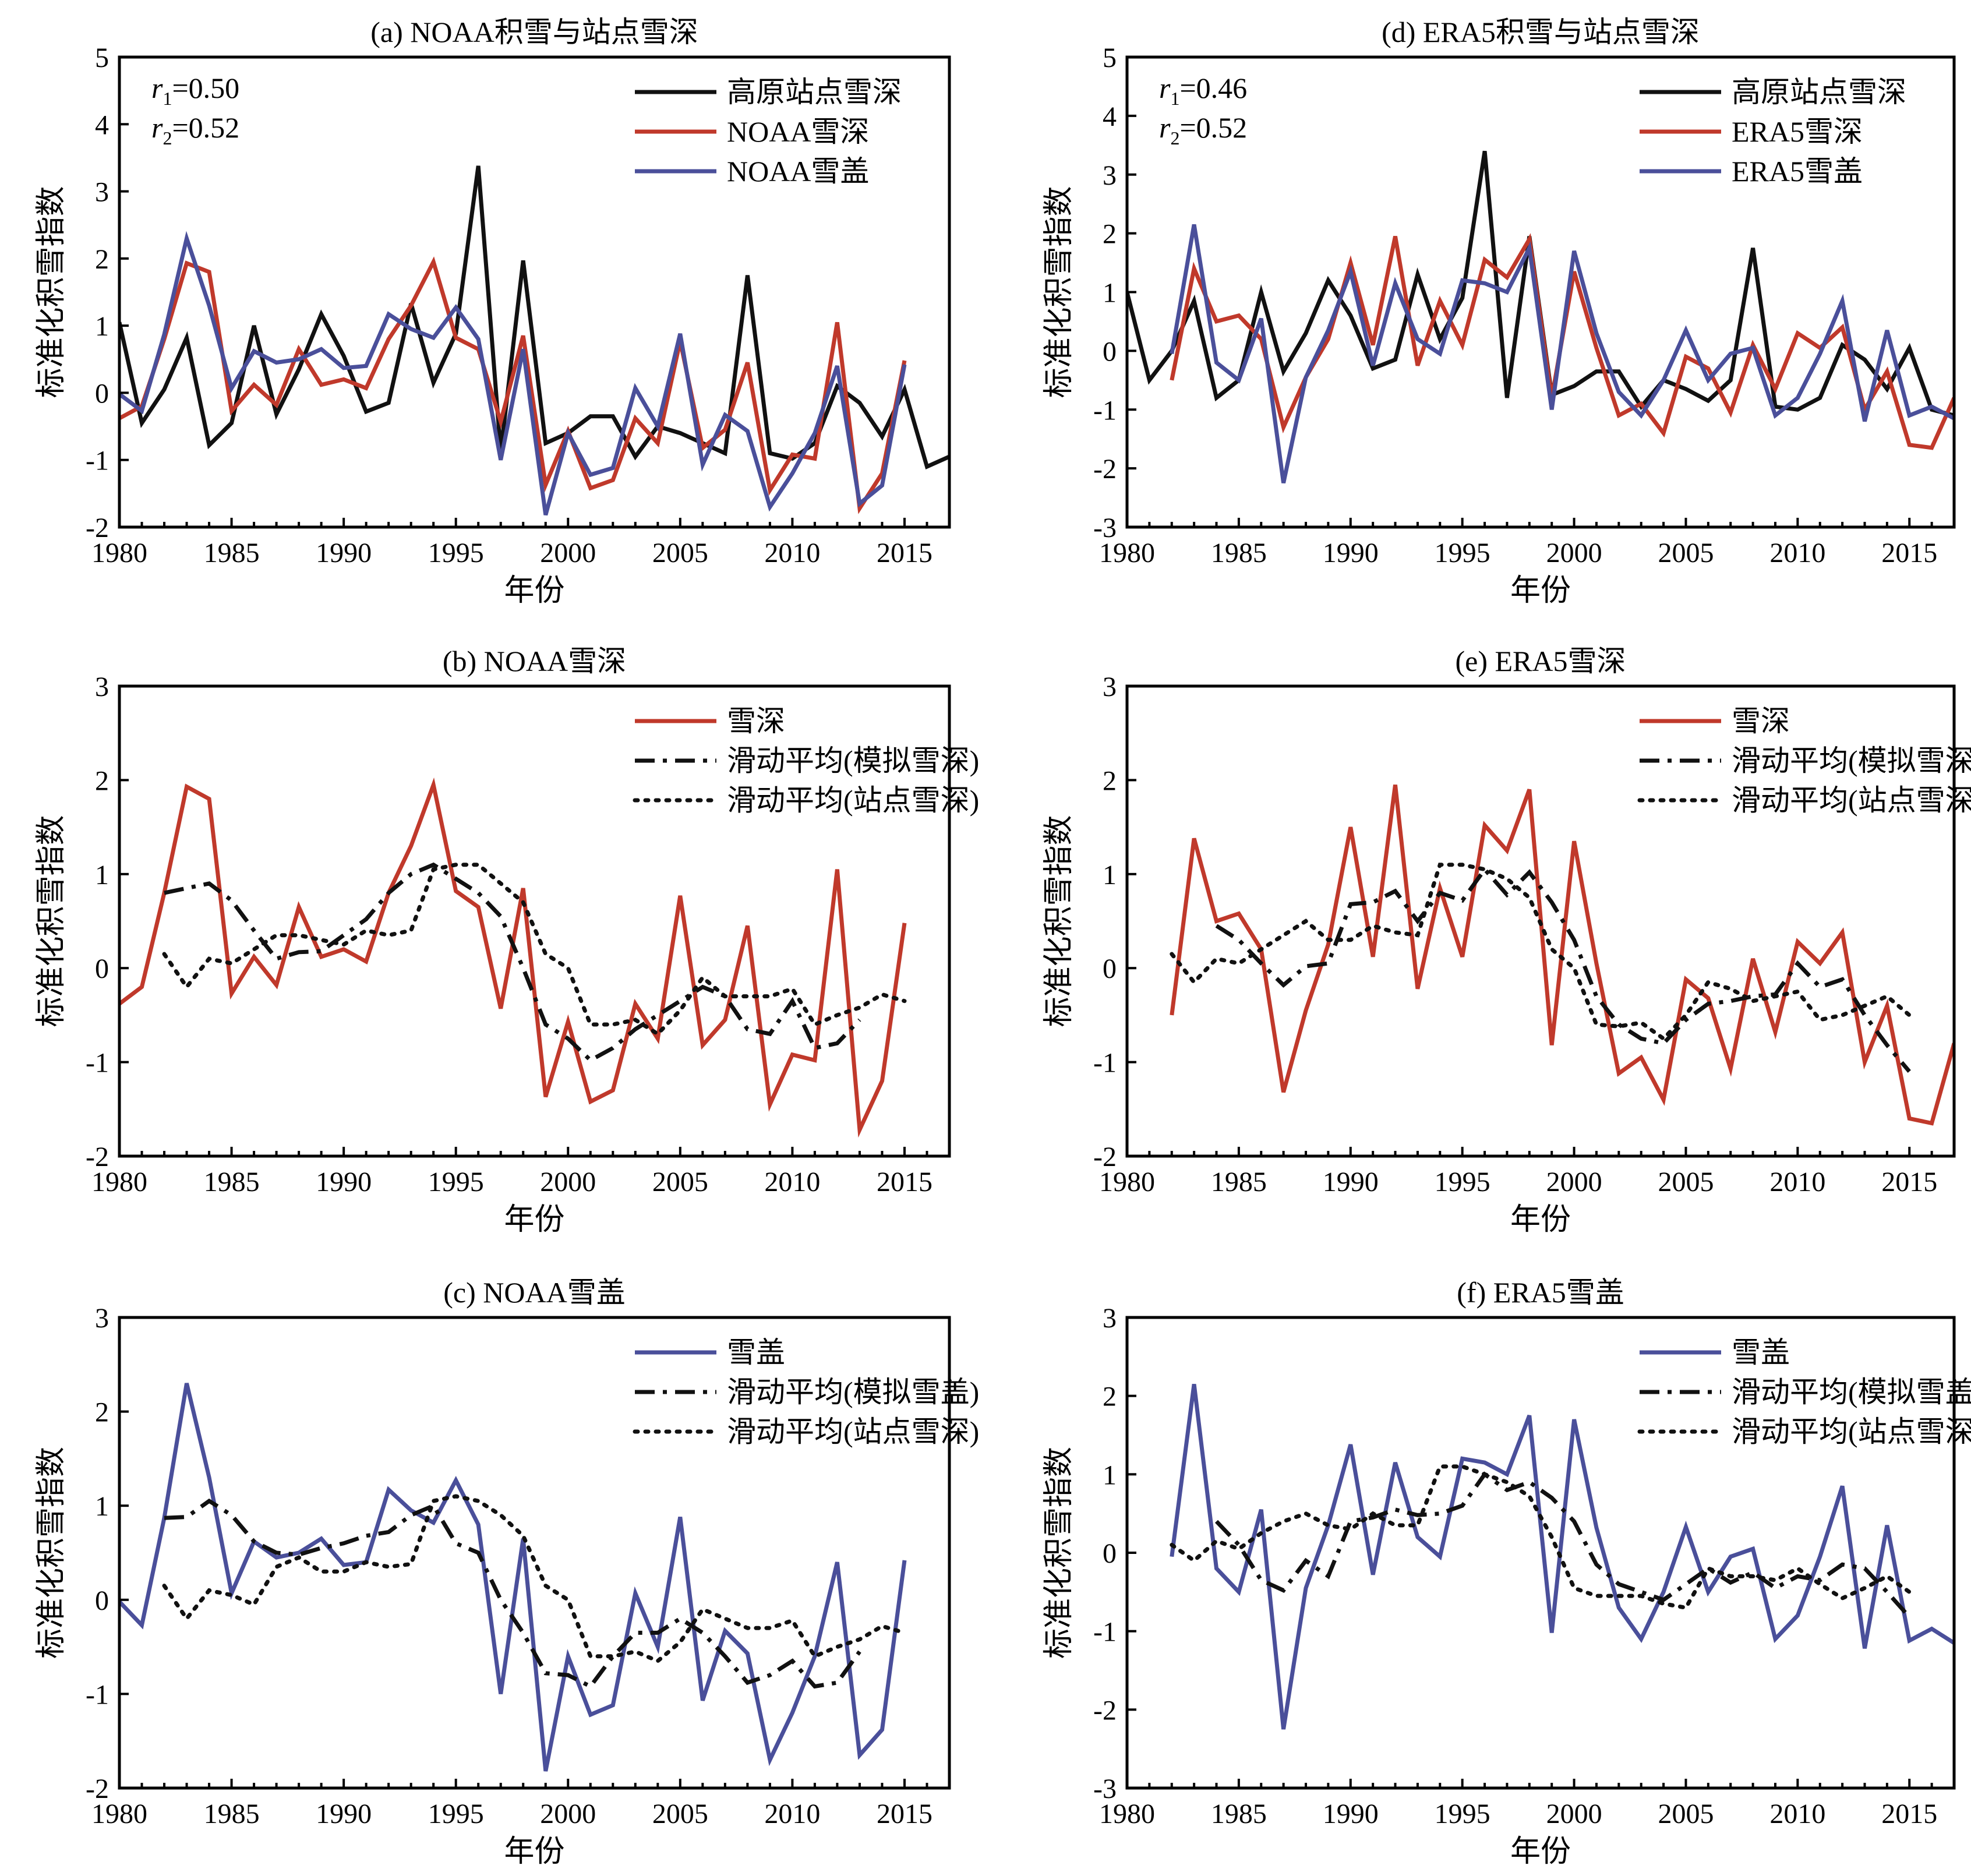 This screenshot has height=1876, width=1971. I want to click on legend-label: 滑动平均(模拟雪盖), so click(853, 1392).